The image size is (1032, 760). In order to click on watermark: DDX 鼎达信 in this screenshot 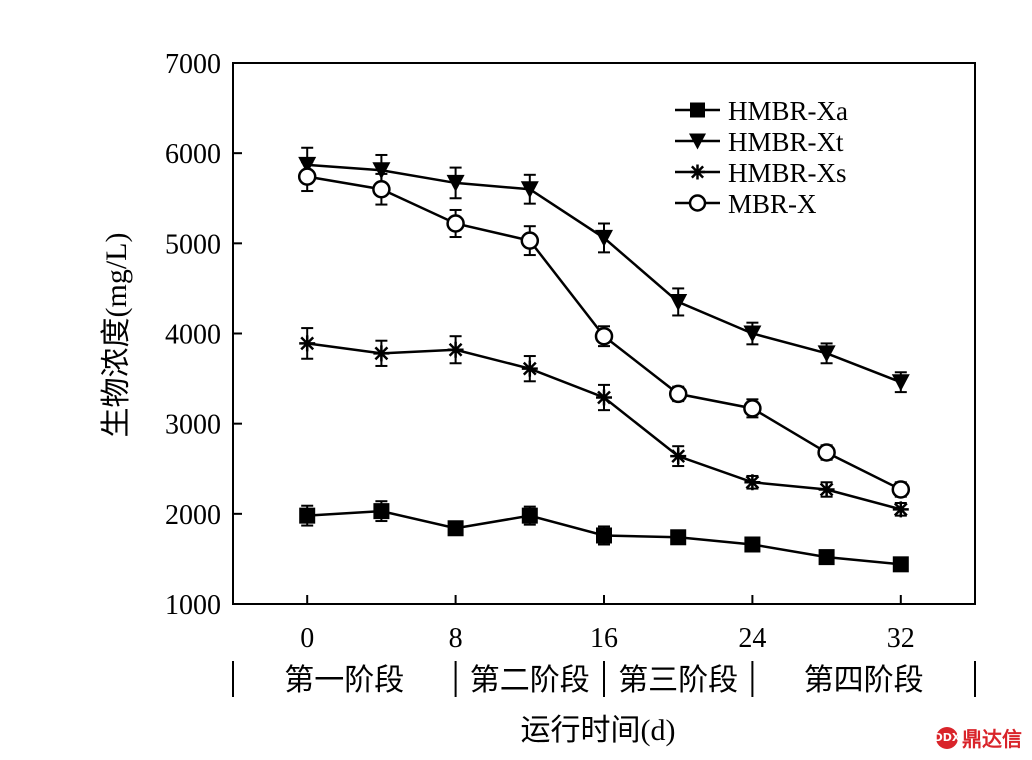, I will do `click(978, 737)`.